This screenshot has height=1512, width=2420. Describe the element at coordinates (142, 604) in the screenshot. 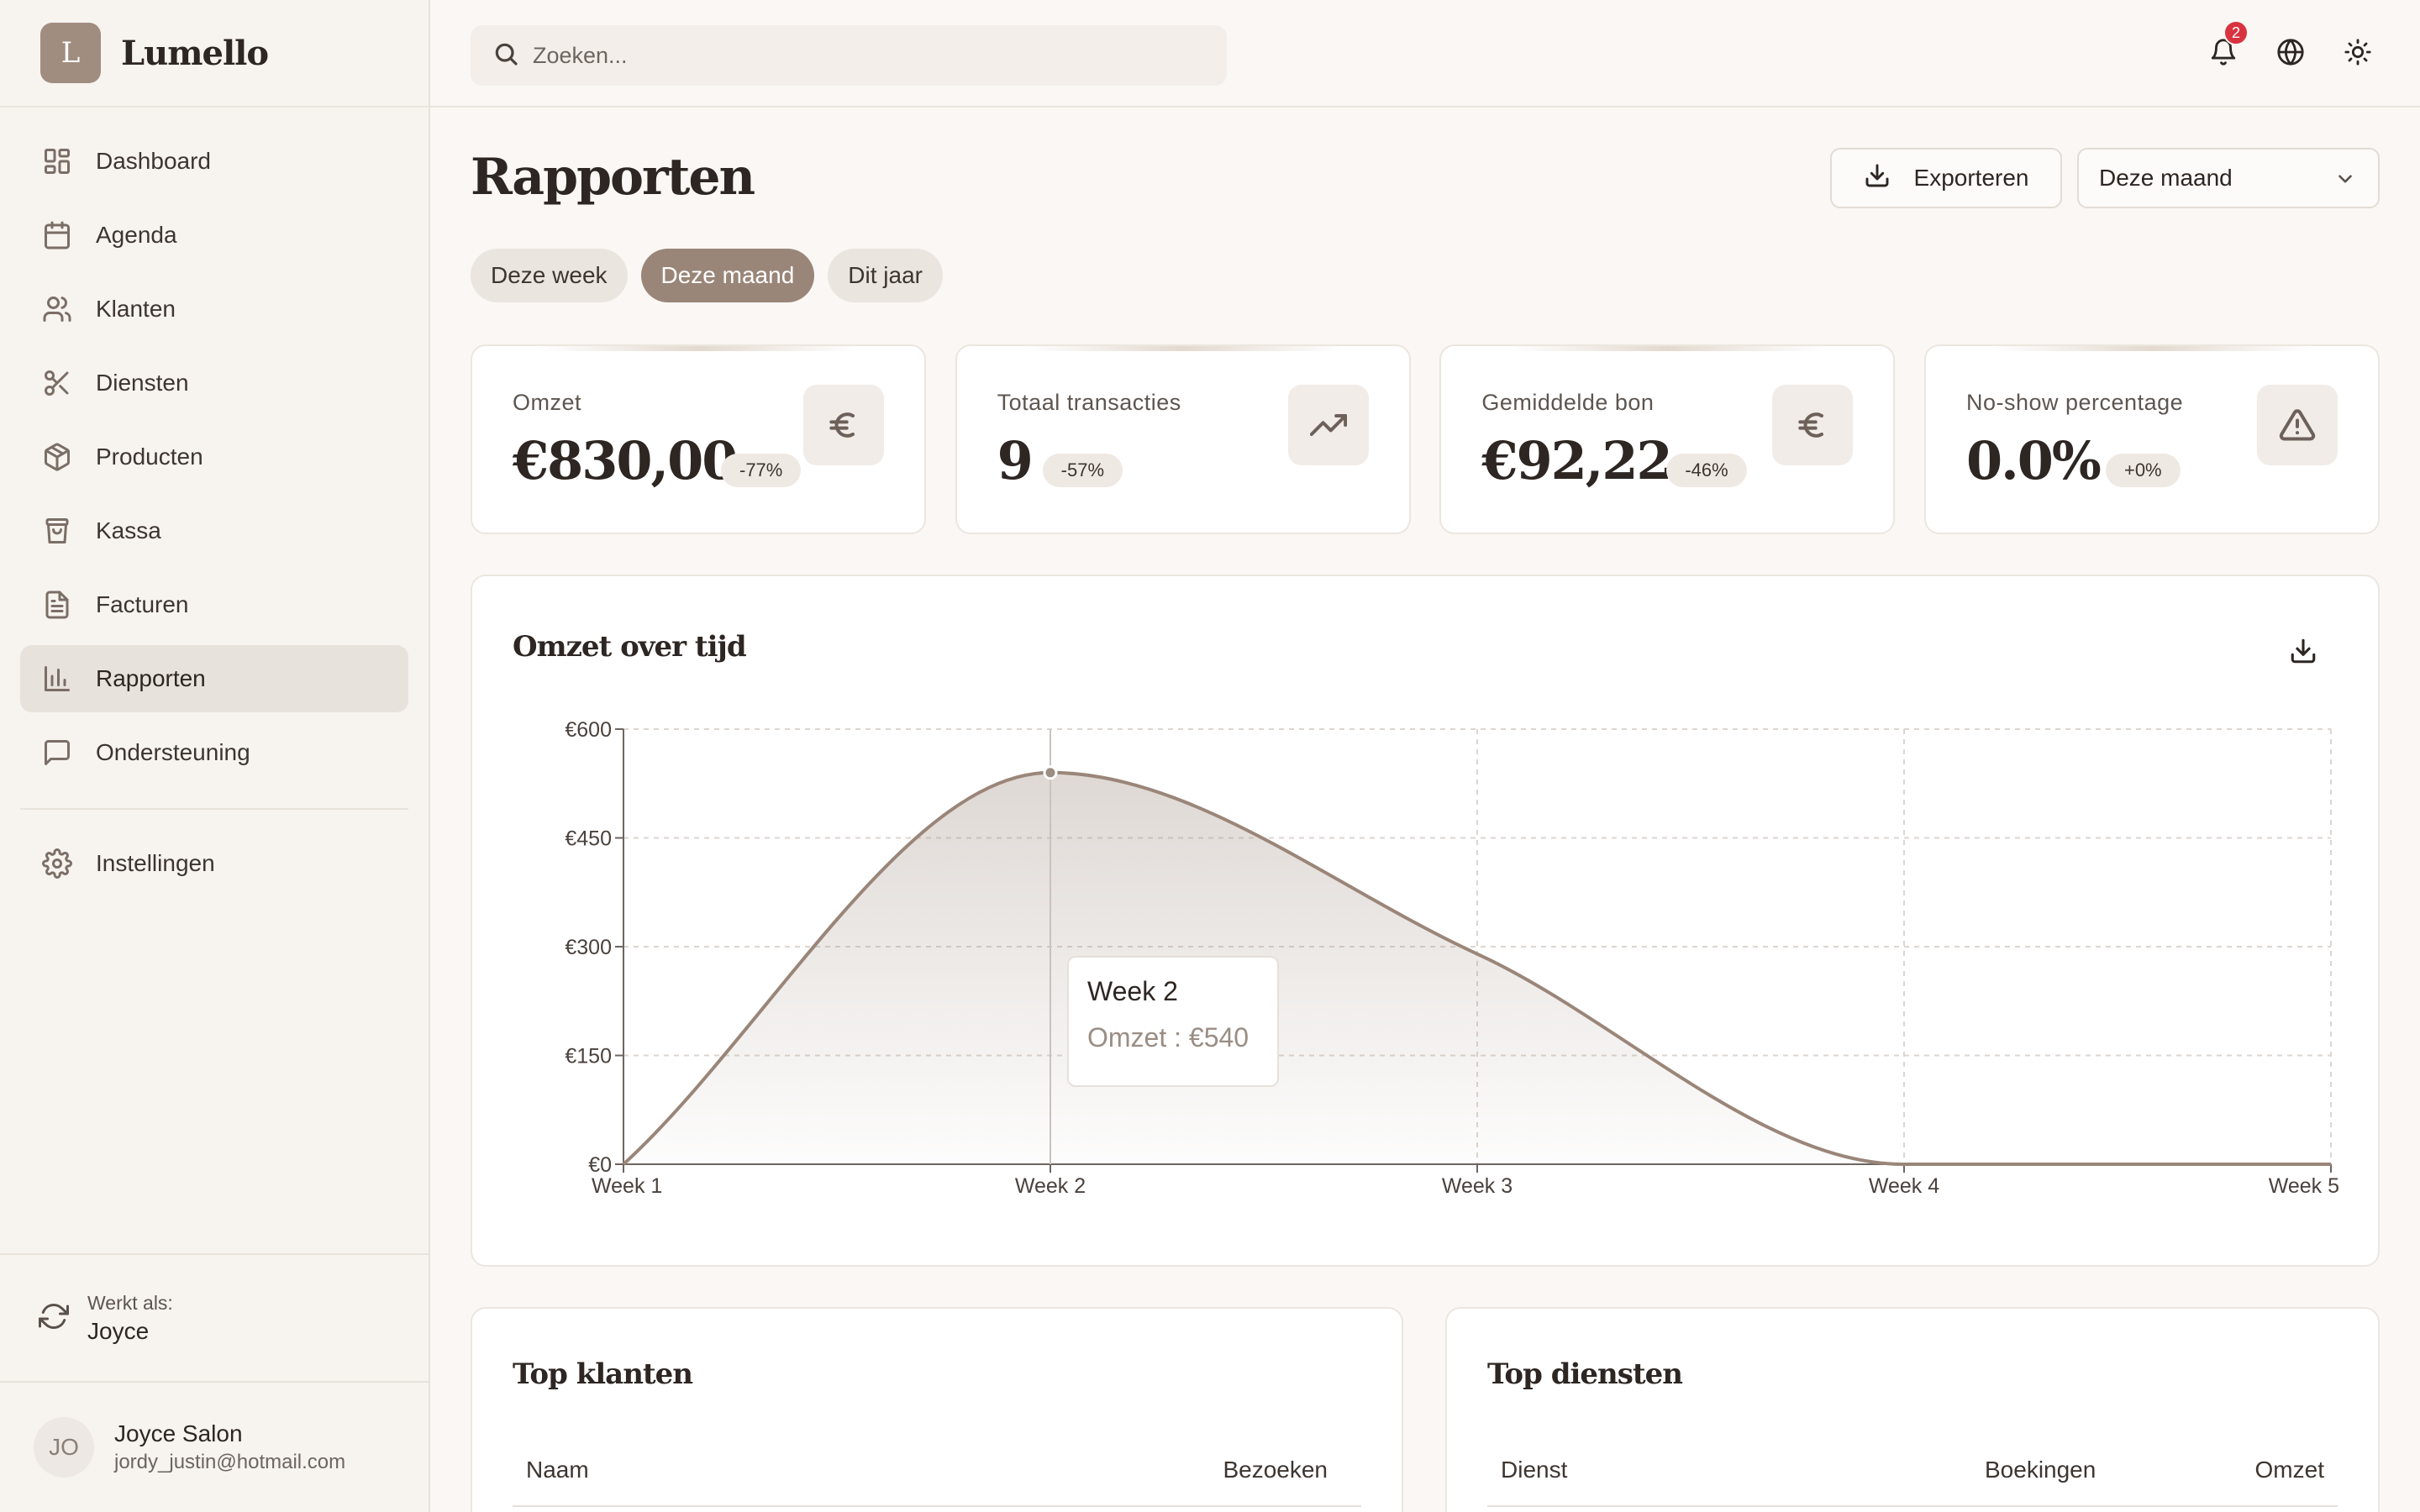

I see `sidebar-item-label: Facturen` at that location.